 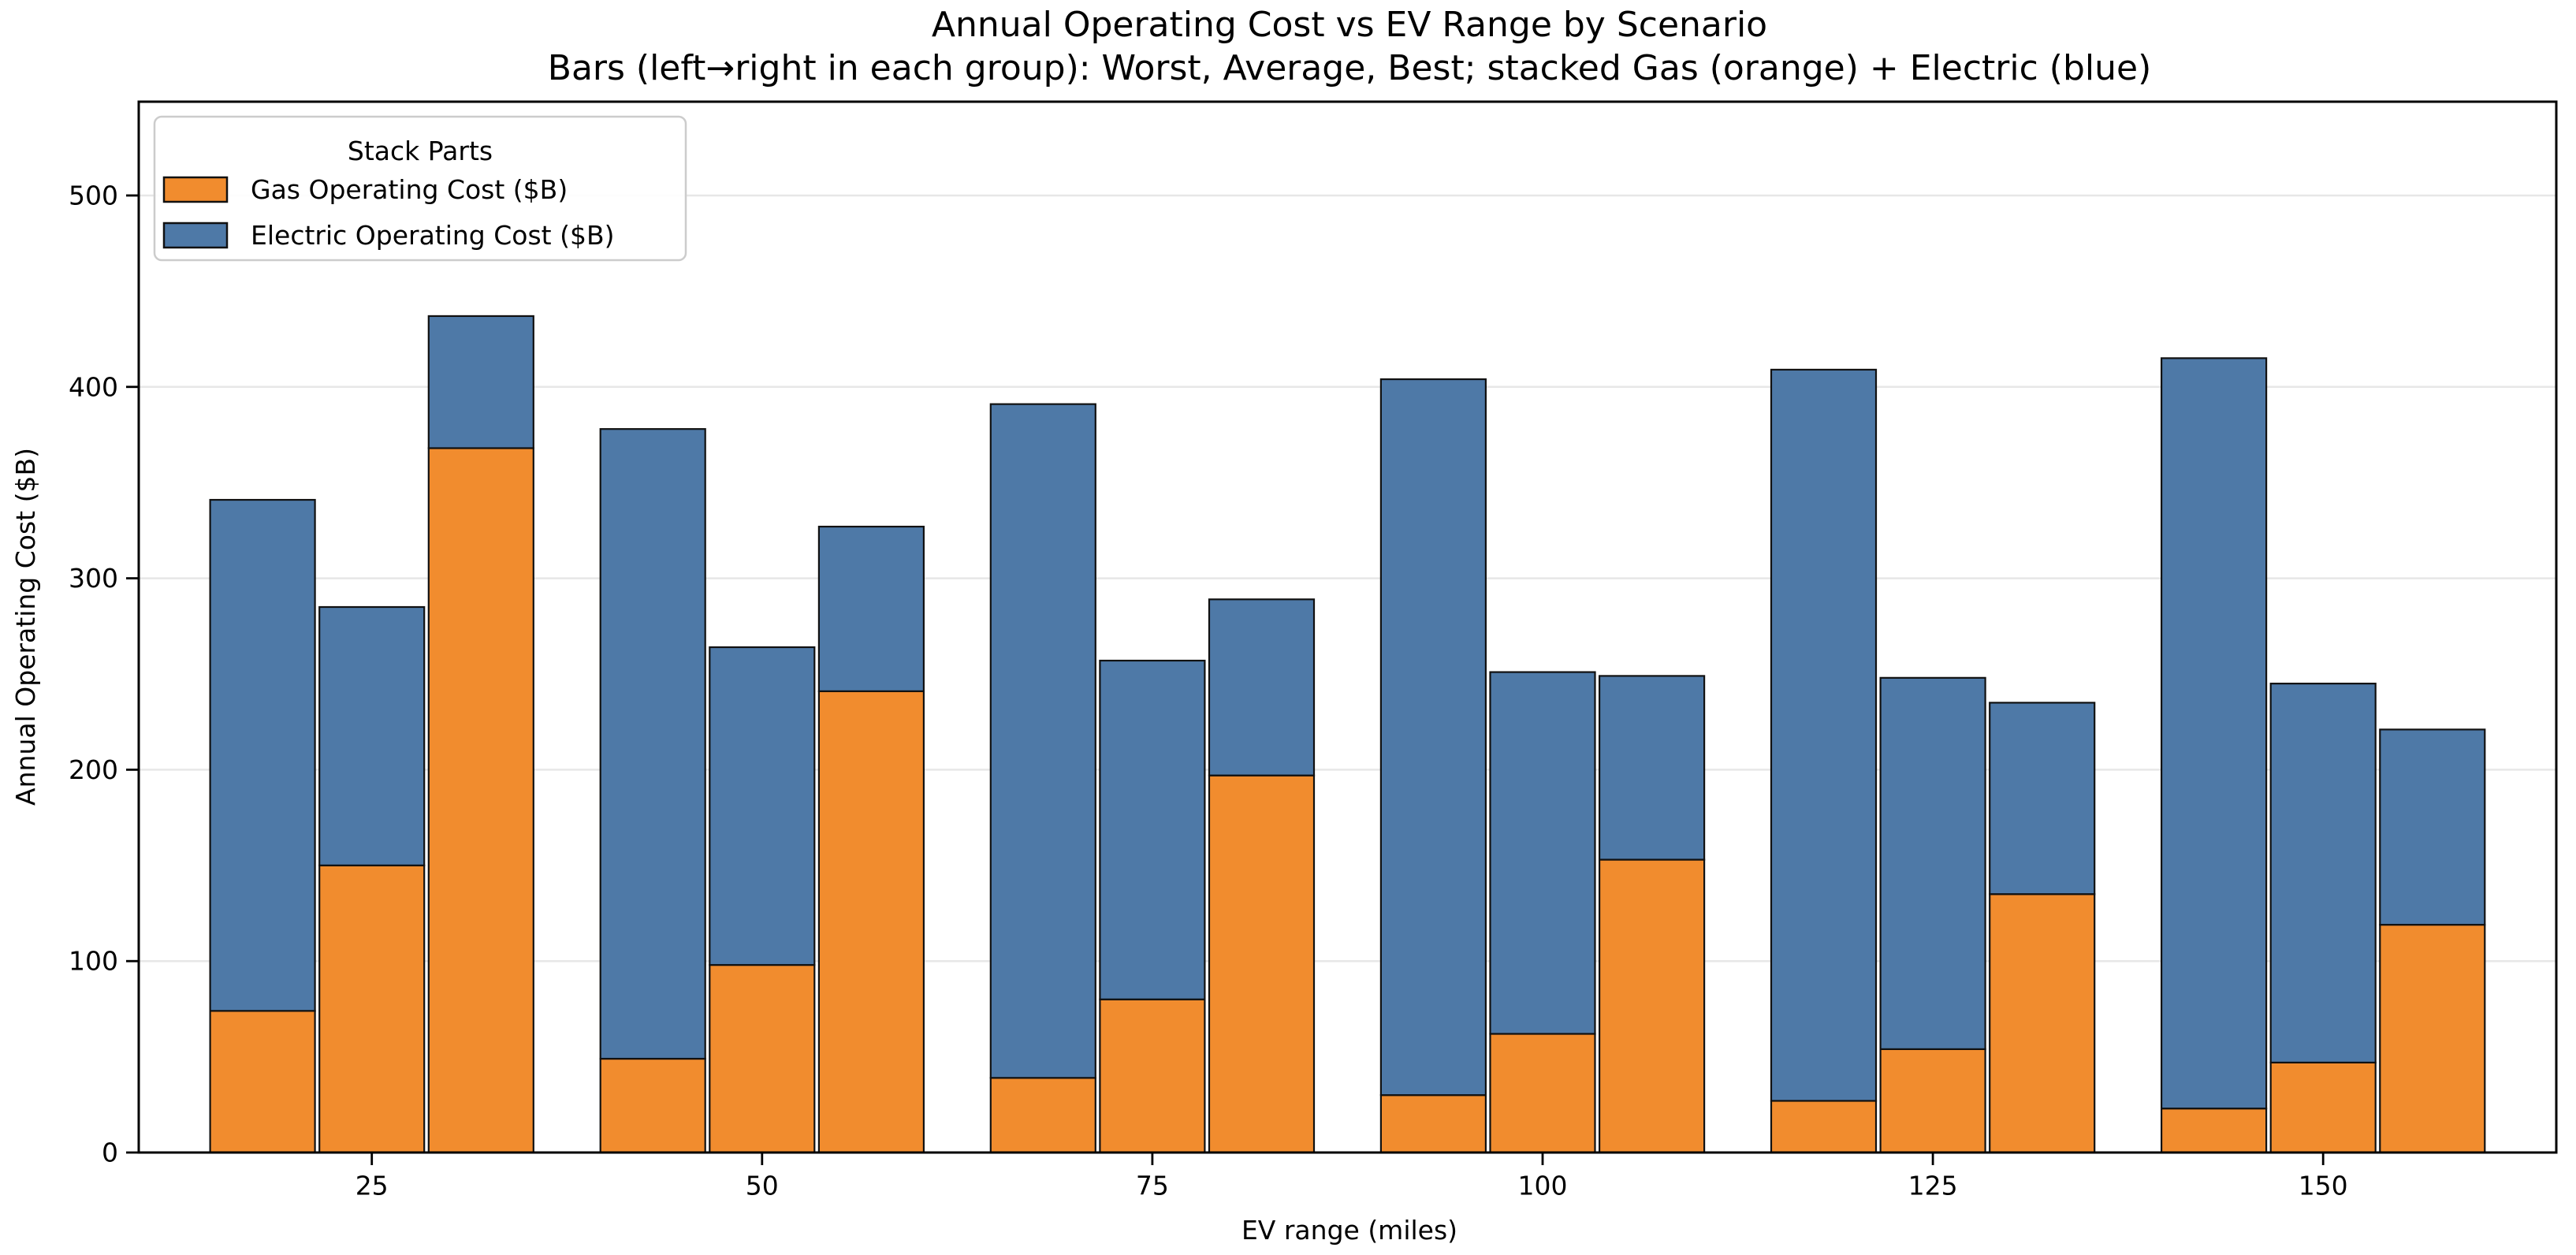 What do you see at coordinates (1933, 1186) in the screenshot?
I see `x-tick-label: 125` at bounding box center [1933, 1186].